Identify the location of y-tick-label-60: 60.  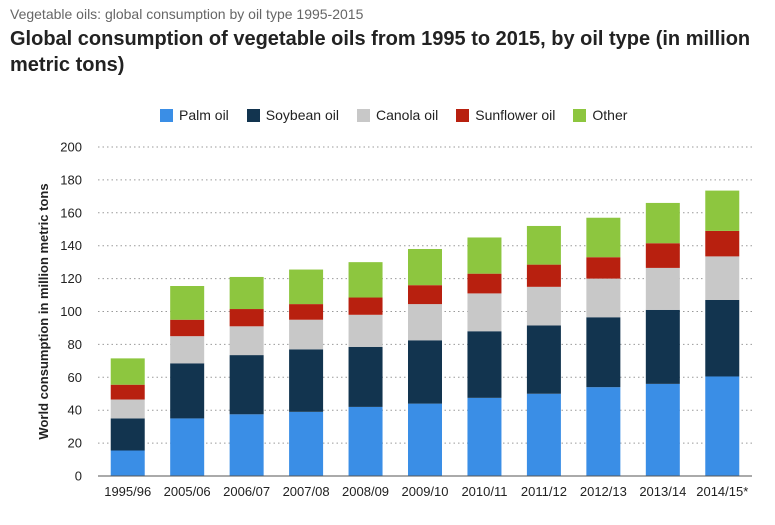
(75, 377).